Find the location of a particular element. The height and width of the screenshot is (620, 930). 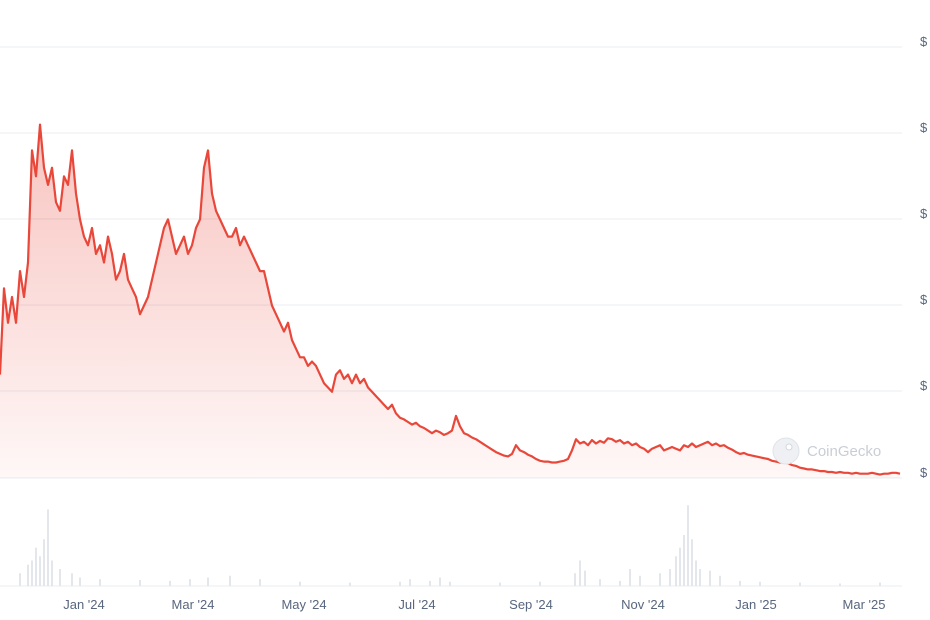

x-tick-label: Jan '25 is located at coordinates (756, 604).